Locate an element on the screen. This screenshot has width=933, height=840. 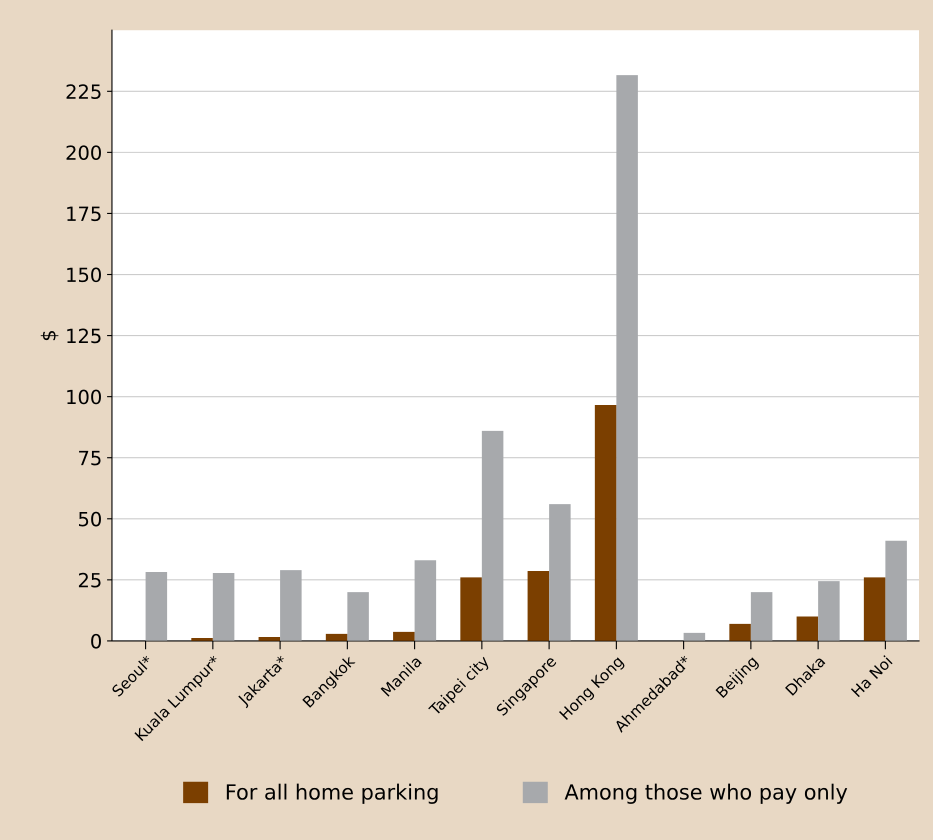
x-tick-label: Ha Noi is located at coordinates (871, 676).